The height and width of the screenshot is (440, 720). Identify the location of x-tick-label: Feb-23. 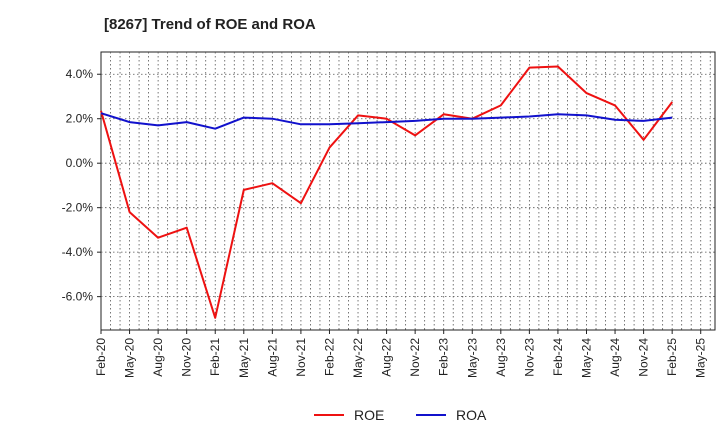
(444, 357).